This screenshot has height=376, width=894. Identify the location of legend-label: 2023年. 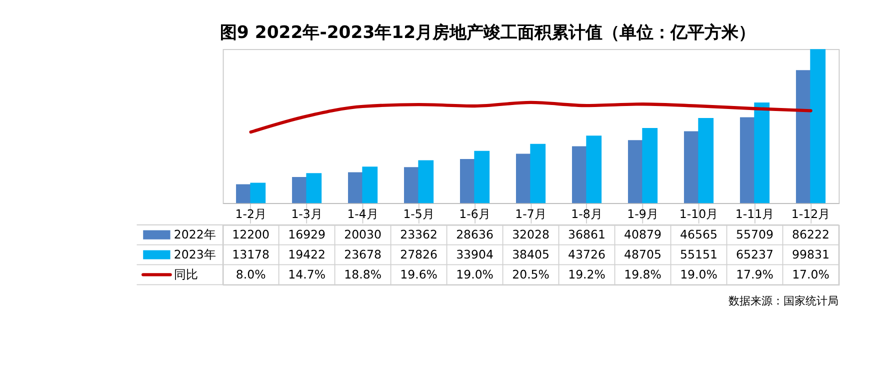
(195, 254).